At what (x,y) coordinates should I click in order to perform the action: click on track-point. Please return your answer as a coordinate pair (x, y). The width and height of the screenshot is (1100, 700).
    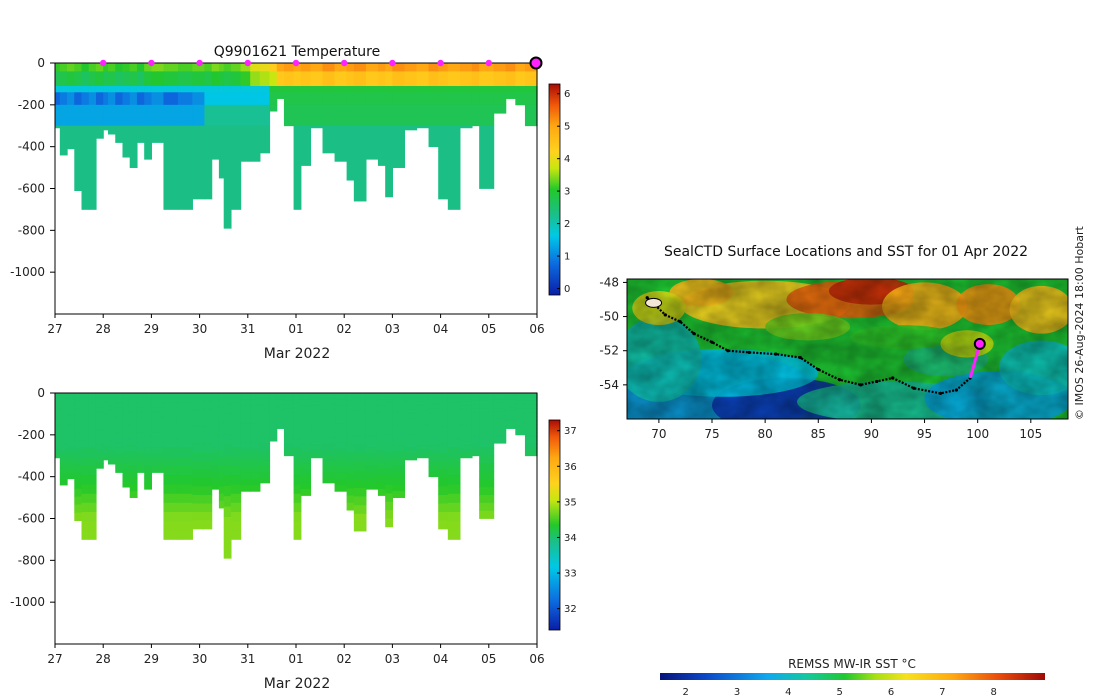
    Looking at the image, I should click on (877, 381).